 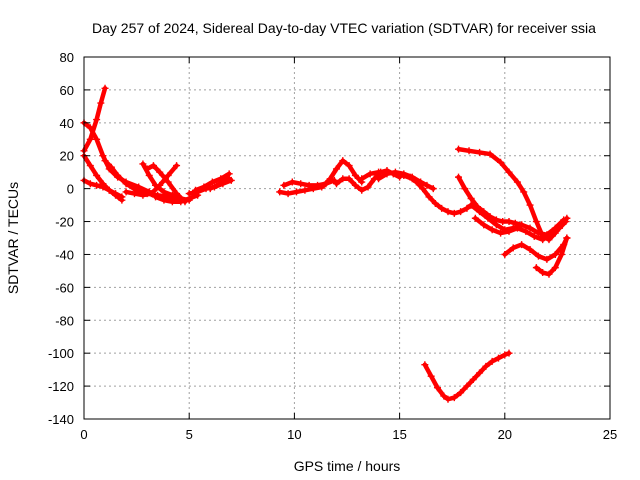 I want to click on x-tick-label: 20, so click(x=505, y=434).